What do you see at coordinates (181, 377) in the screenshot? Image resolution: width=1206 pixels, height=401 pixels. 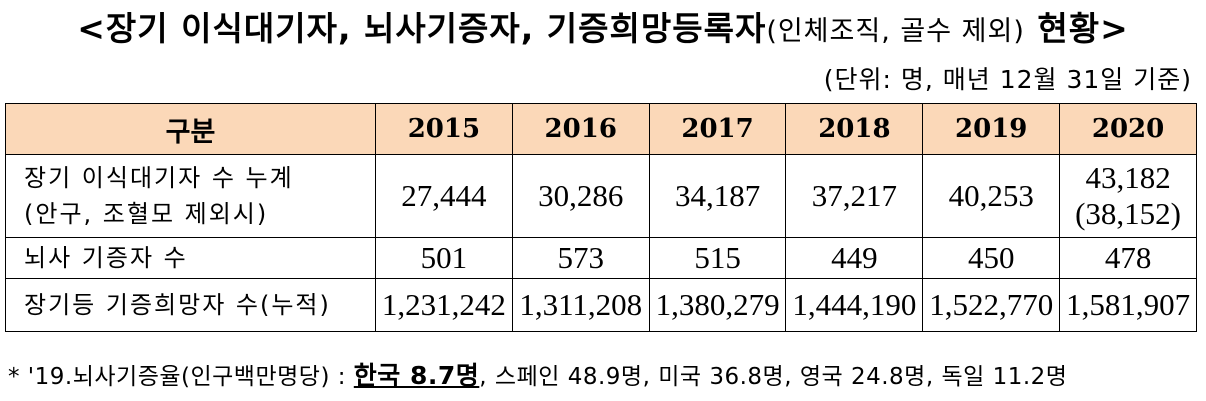 I see `footnote-prefix: * '19.뇌사기증율(인구백만명당) :` at bounding box center [181, 377].